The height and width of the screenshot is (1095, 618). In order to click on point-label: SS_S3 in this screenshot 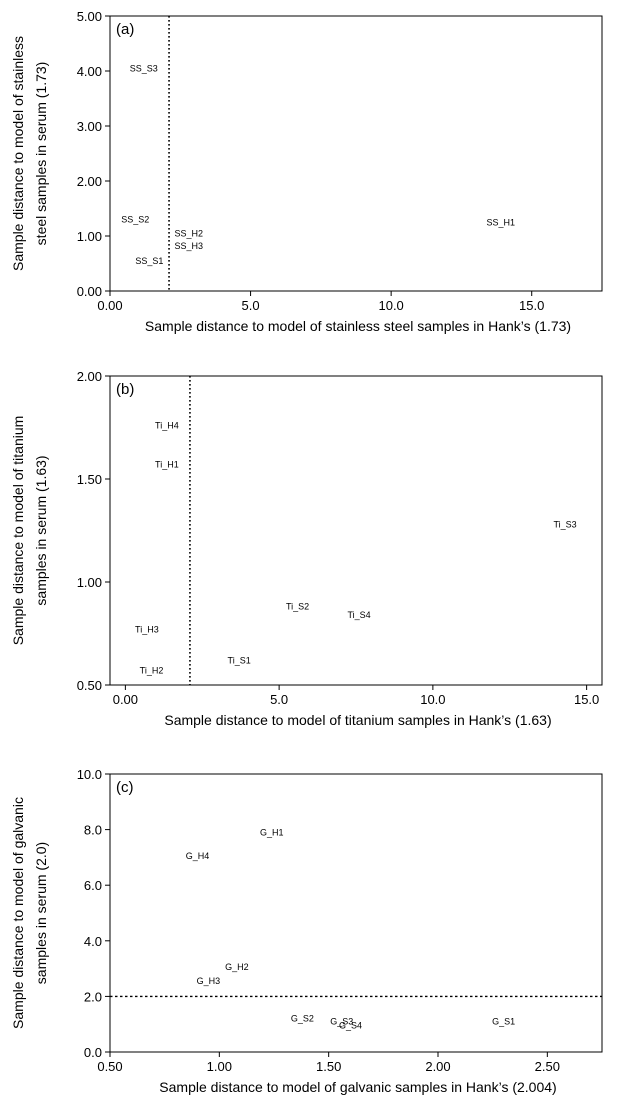, I will do `click(144, 68)`.